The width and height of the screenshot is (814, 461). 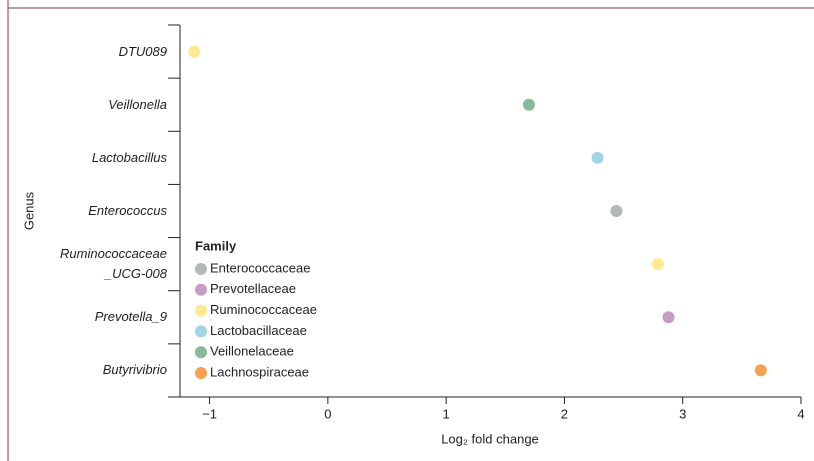 What do you see at coordinates (564, 413) in the screenshot?
I see `x-tick-label: 2` at bounding box center [564, 413].